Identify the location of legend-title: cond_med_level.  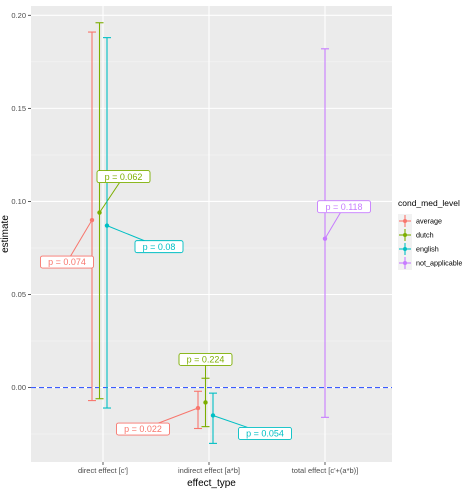
(429, 203).